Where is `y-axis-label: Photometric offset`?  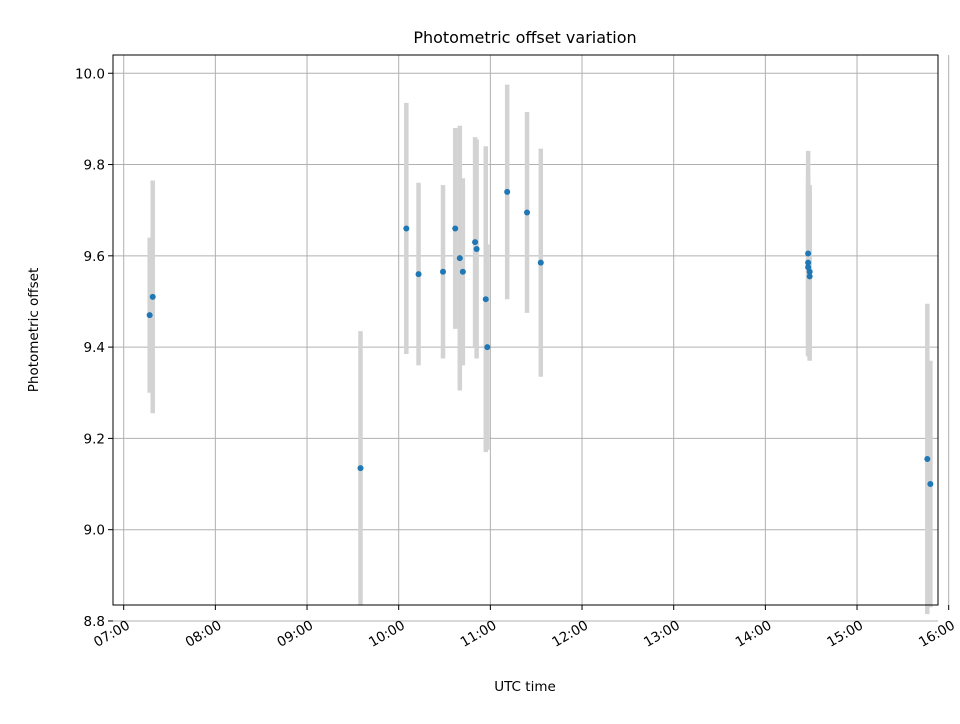
y-axis-label: Photometric offset is located at coordinates (34, 330).